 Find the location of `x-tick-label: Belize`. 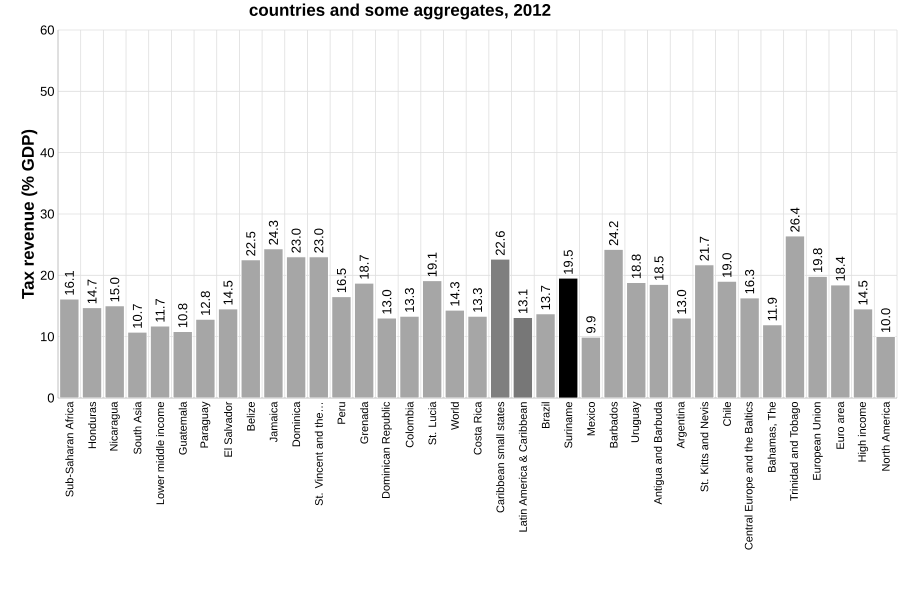

x-tick-label: Belize is located at coordinates (250, 416).